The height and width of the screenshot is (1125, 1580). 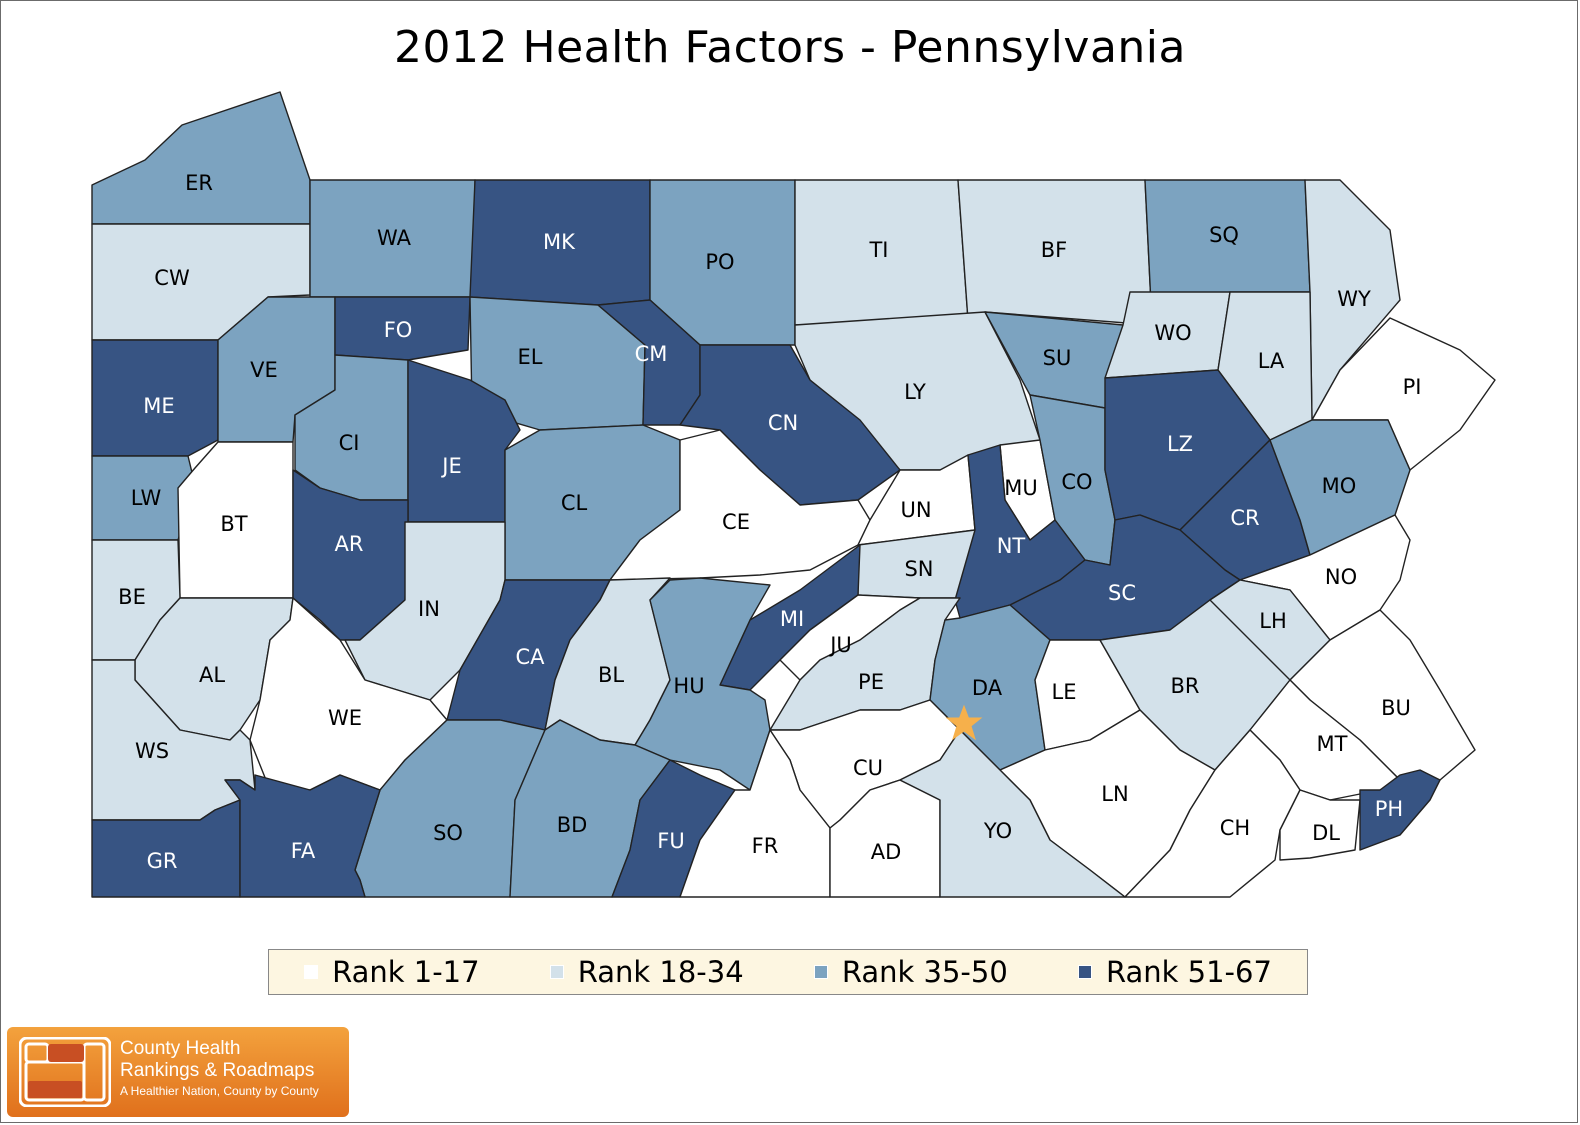 What do you see at coordinates (915, 392) in the screenshot?
I see `county-label-ly: LY` at bounding box center [915, 392].